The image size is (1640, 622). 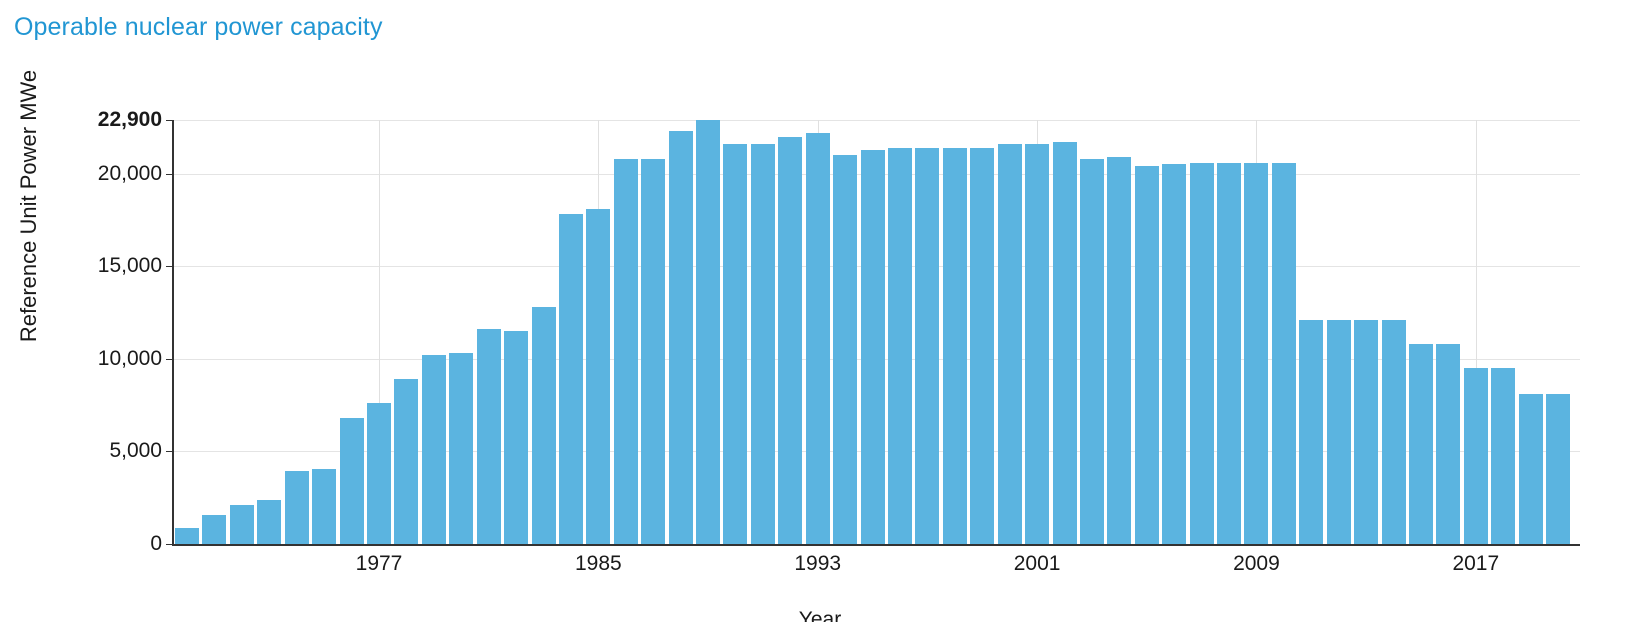 What do you see at coordinates (129, 173) in the screenshot?
I see `y-tick-label-20000: 20,000` at bounding box center [129, 173].